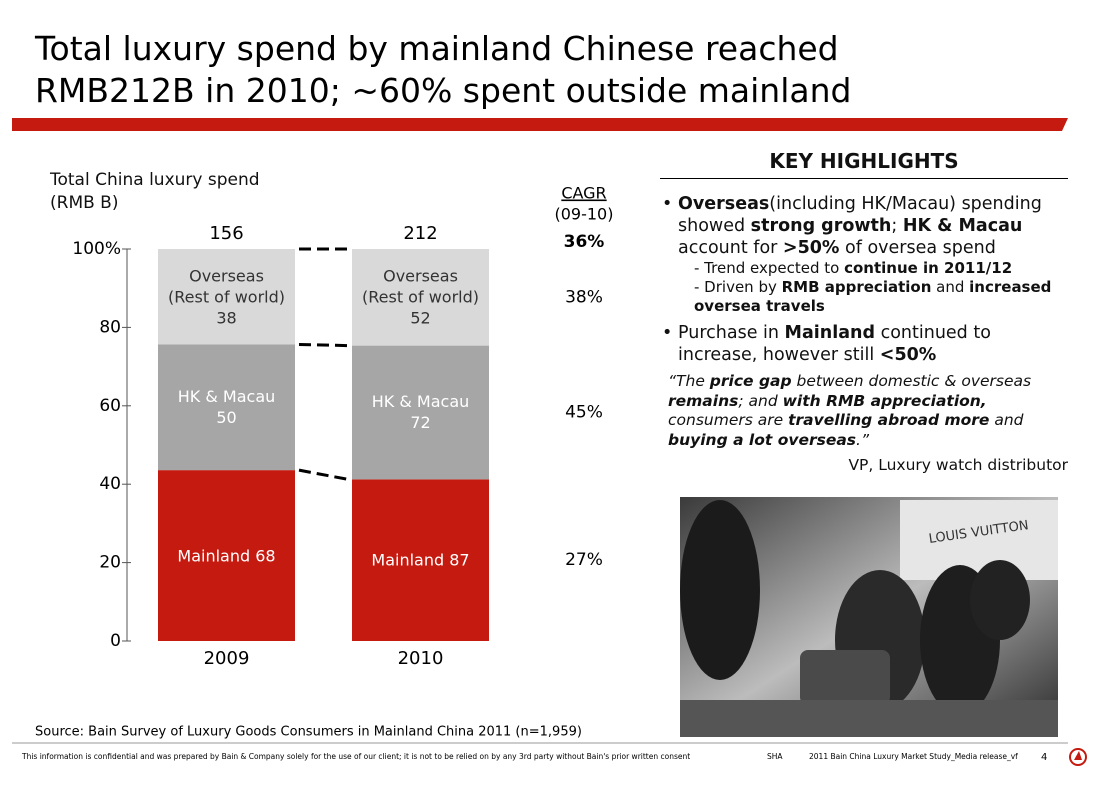  Describe the element at coordinates (459, 560) in the screenshot. I see `data-label: 87` at that location.